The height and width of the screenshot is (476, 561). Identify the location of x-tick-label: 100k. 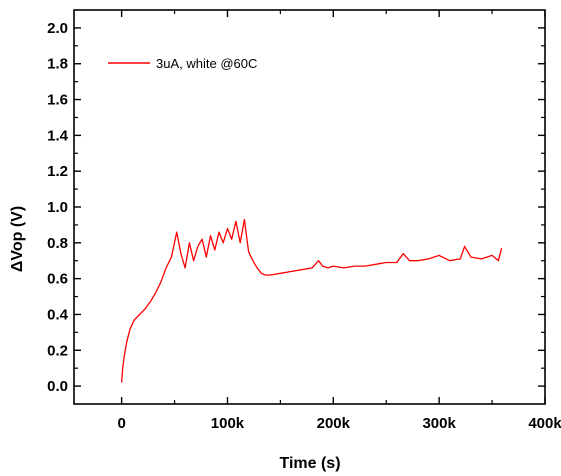
(228, 423).